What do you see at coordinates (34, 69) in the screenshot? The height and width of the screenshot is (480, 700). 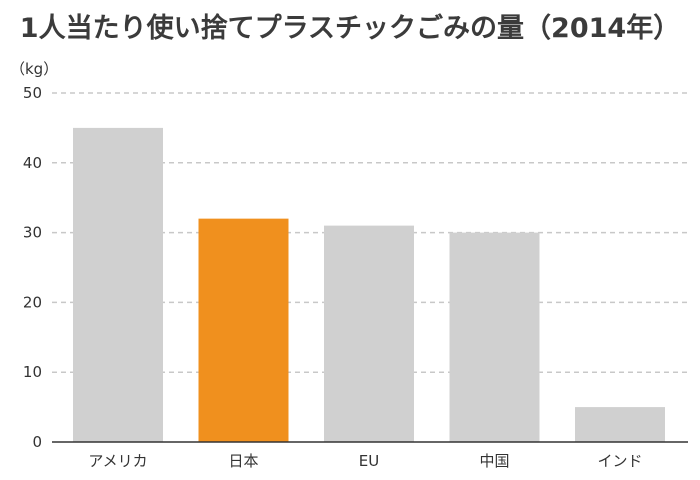 I see `y-axis-unit-label: （kg）` at bounding box center [34, 69].